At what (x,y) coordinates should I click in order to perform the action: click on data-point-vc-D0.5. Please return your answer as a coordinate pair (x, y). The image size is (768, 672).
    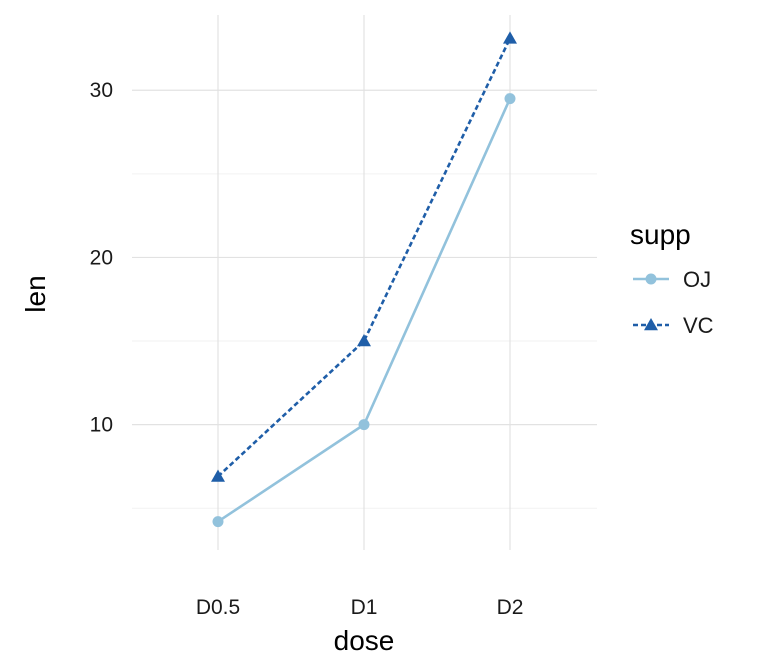
    Looking at the image, I should click on (218, 475).